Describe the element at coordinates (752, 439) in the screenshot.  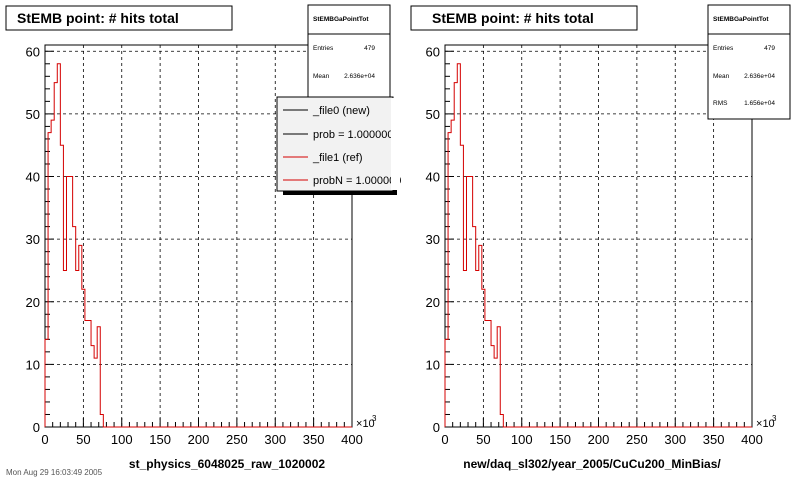
I see `right-x-tick-label: 400` at that location.